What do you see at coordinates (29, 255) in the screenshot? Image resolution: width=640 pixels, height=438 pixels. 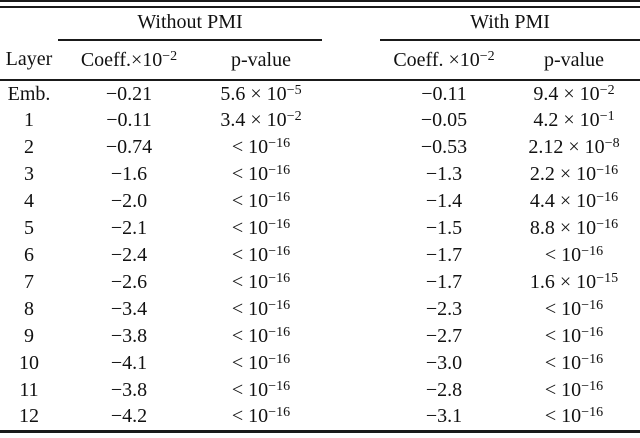 I see `cell-layer: 6` at bounding box center [29, 255].